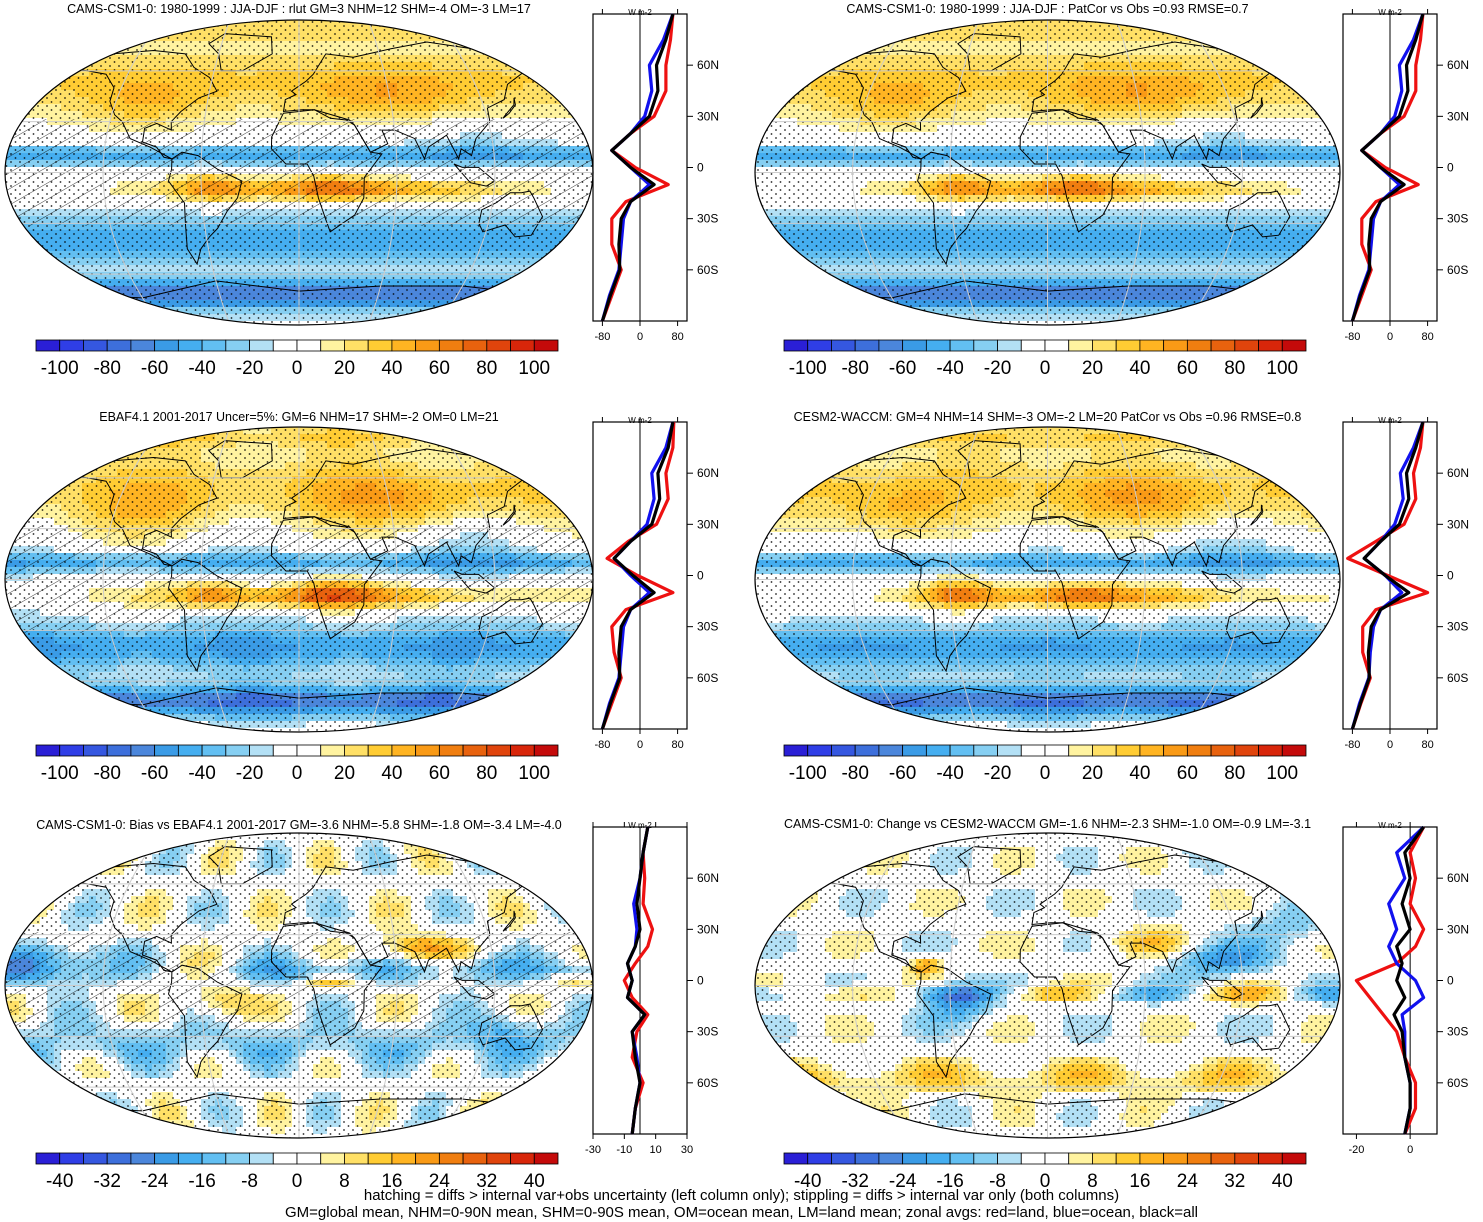 The height and width of the screenshot is (1222, 1483). What do you see at coordinates (1139, 368) in the screenshot?
I see `colorbar-label: 40` at bounding box center [1139, 368].